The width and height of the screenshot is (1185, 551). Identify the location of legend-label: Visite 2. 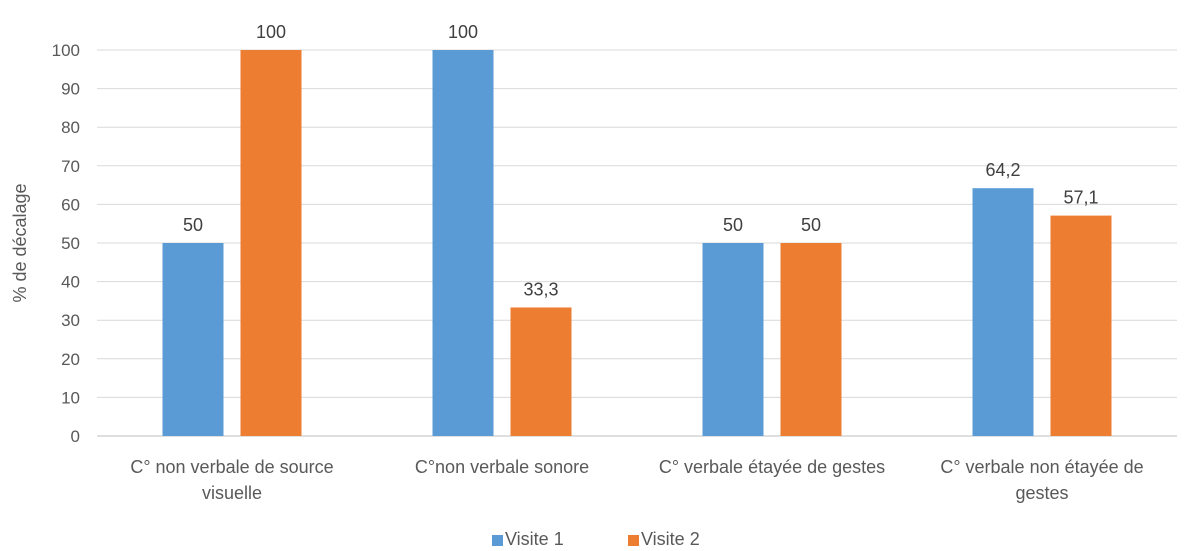
(670, 539).